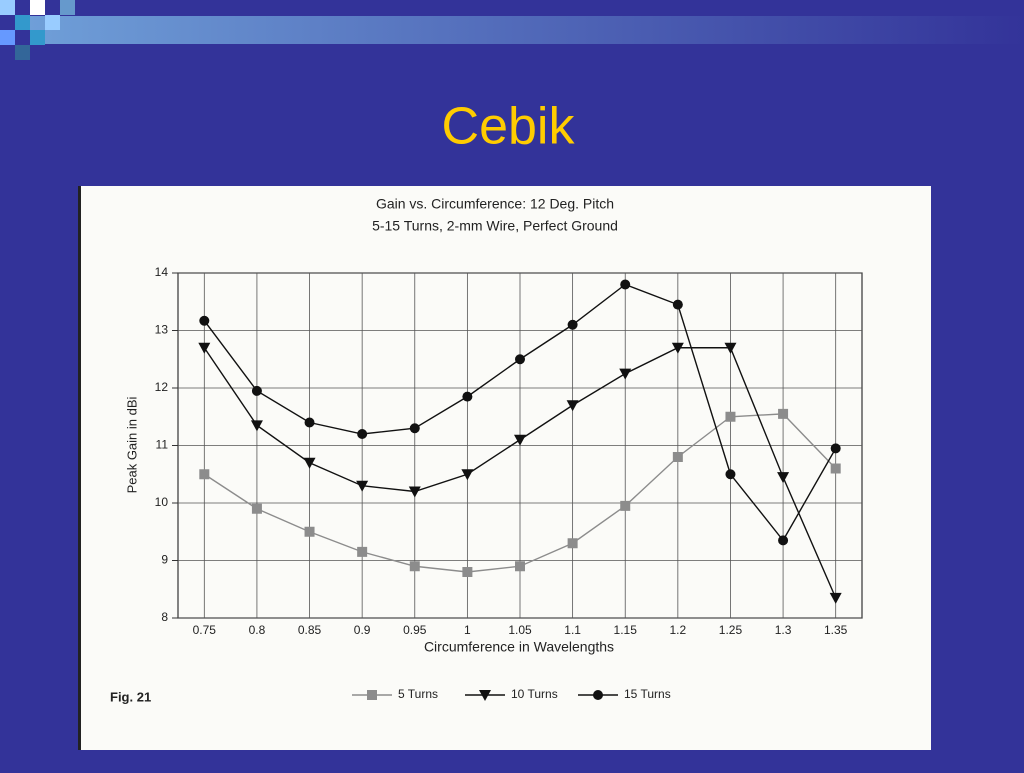 The width and height of the screenshot is (1024, 773). I want to click on y-axis-label: Peak Gain in dBi, so click(131, 444).